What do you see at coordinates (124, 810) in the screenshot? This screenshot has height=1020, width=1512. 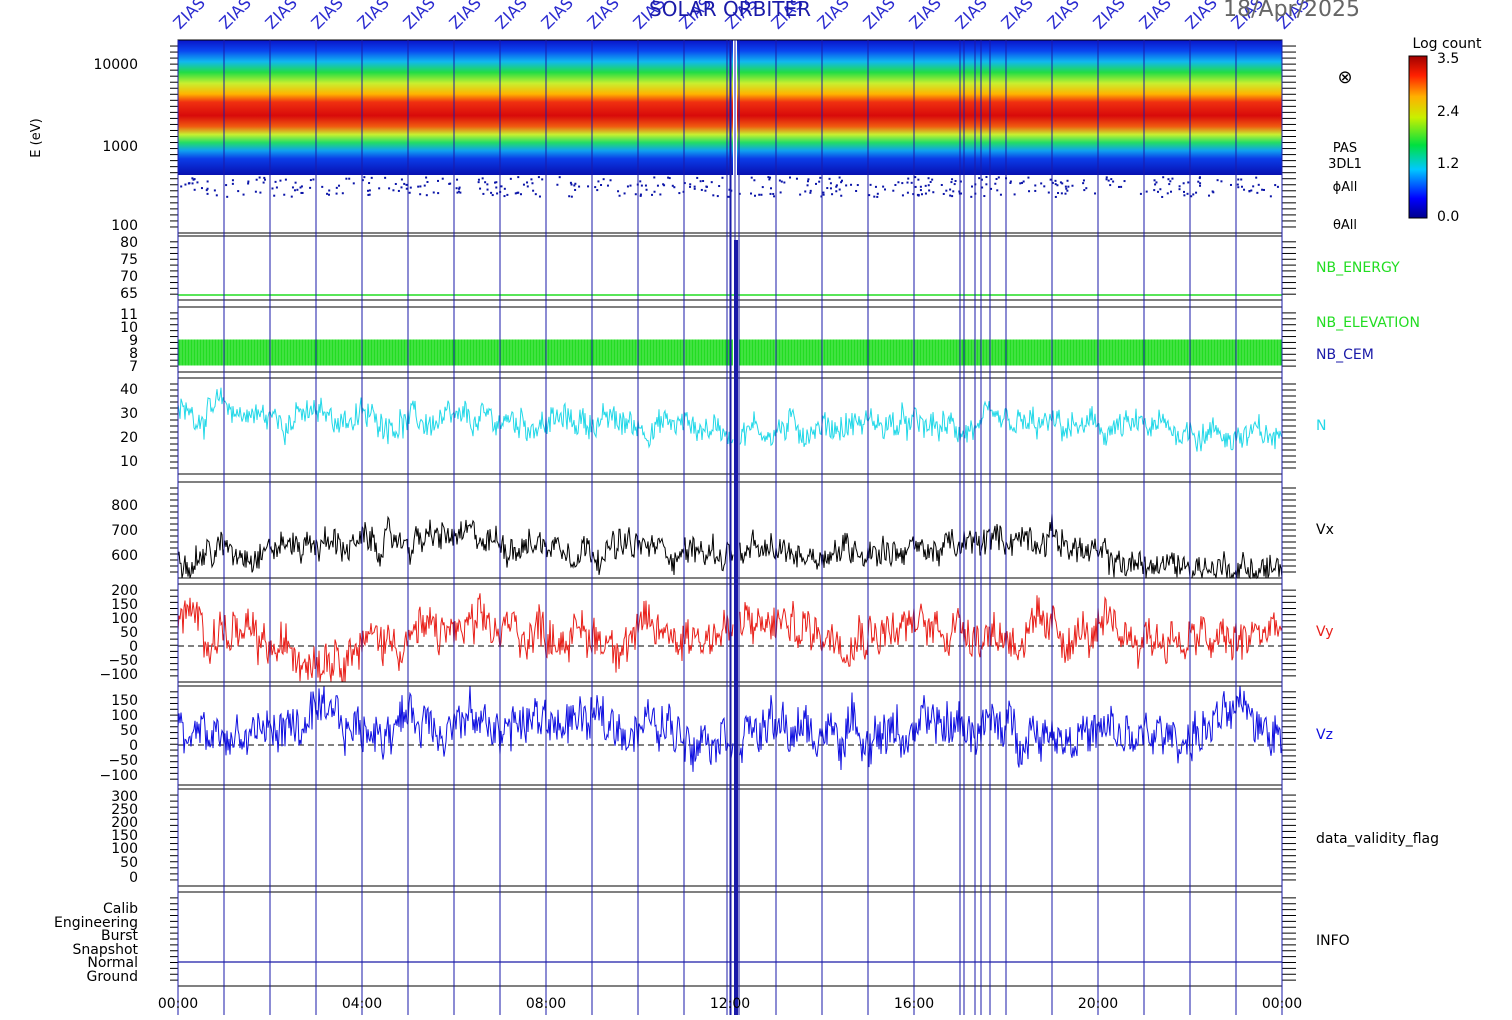 I see `validity-ytick: 250` at bounding box center [124, 810].